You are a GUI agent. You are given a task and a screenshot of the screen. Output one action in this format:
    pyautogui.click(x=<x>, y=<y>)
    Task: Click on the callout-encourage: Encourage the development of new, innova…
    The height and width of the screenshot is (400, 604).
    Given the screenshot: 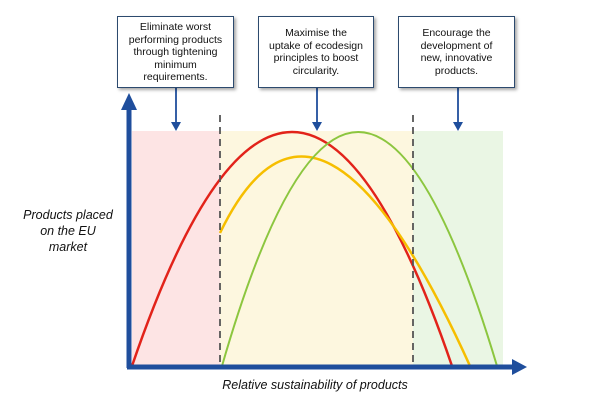 What is the action you would take?
    pyautogui.click(x=456, y=52)
    